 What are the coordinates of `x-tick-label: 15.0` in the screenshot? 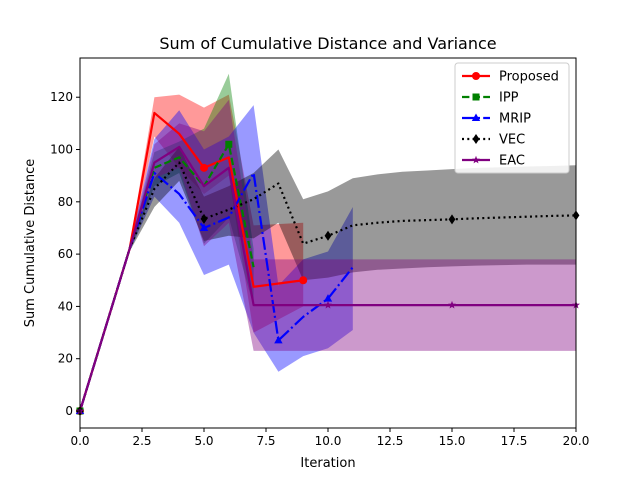 It's located at (452, 441).